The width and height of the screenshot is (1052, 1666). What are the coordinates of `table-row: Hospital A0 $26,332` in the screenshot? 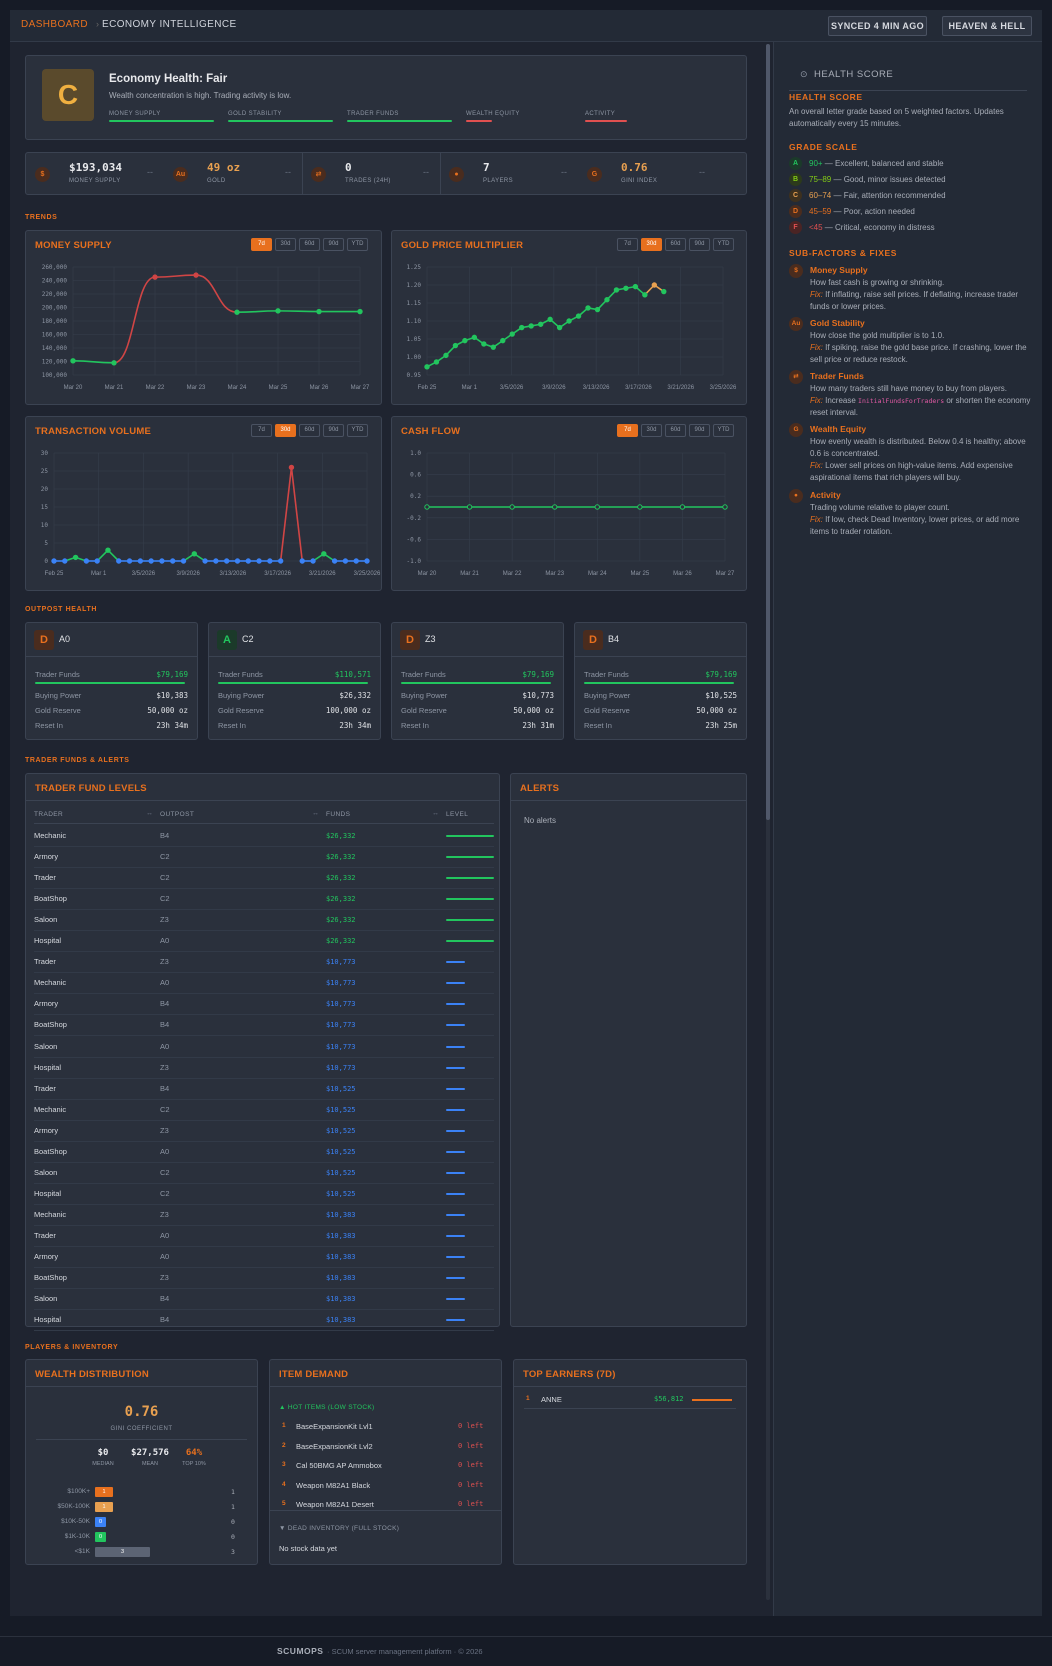 It's located at (264, 942).